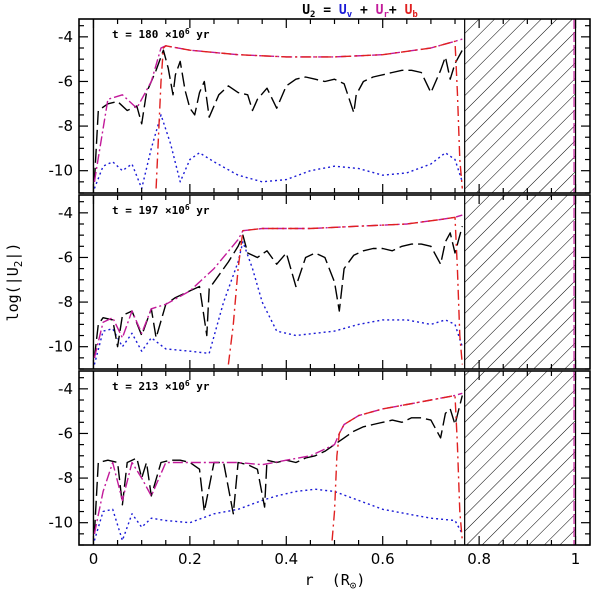 This screenshot has width=600, height=593. I want to click on panel-time-label: t = 213 ×106 yr, so click(161, 386).